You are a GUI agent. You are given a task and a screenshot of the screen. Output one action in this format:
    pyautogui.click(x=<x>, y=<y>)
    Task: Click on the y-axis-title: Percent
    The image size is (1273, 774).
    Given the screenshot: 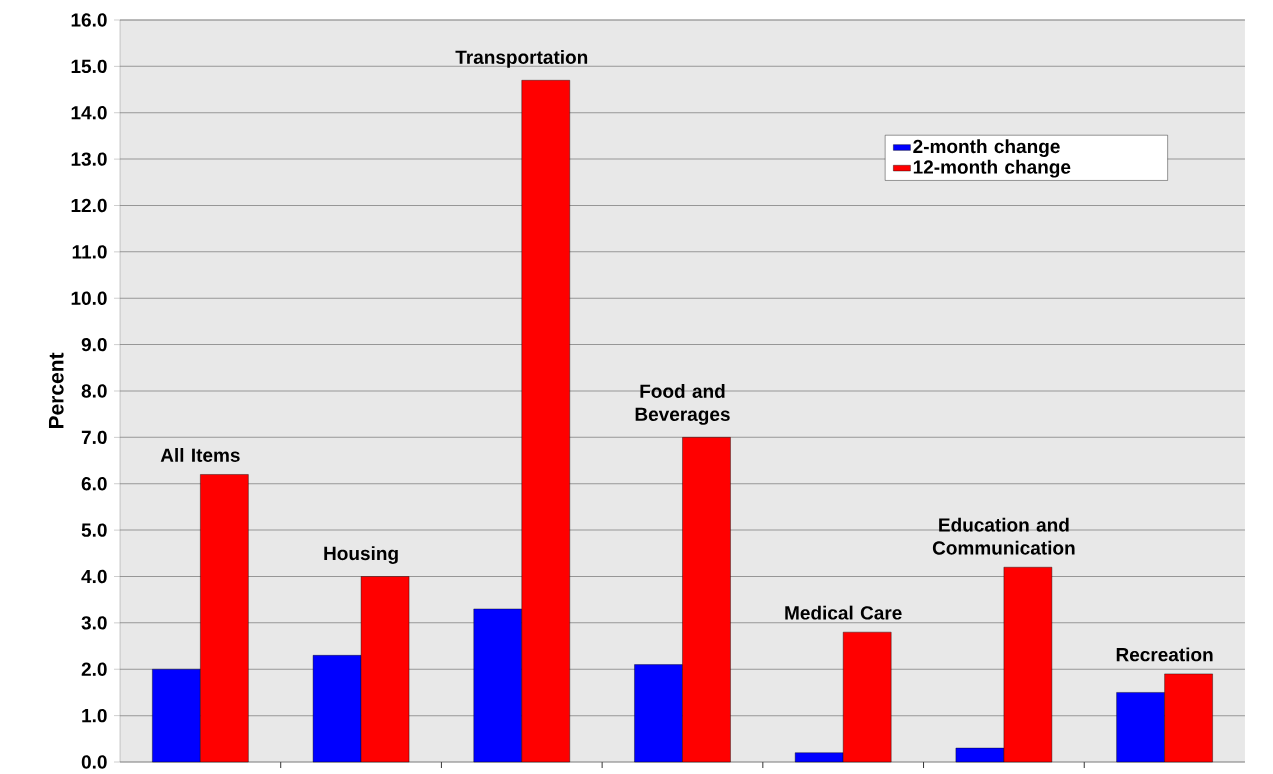 What is the action you would take?
    pyautogui.click(x=56, y=390)
    